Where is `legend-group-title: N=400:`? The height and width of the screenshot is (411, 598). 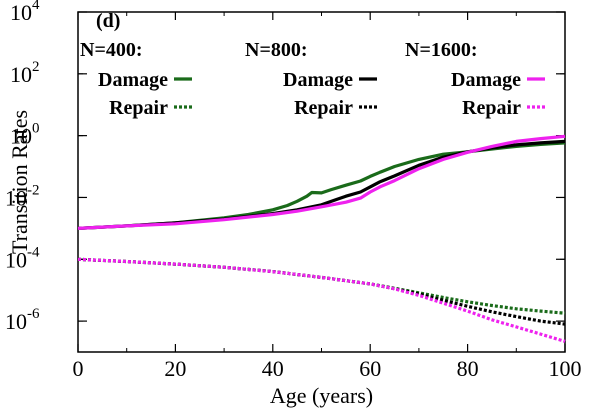 legend-group-title: N=400: is located at coordinates (111, 50).